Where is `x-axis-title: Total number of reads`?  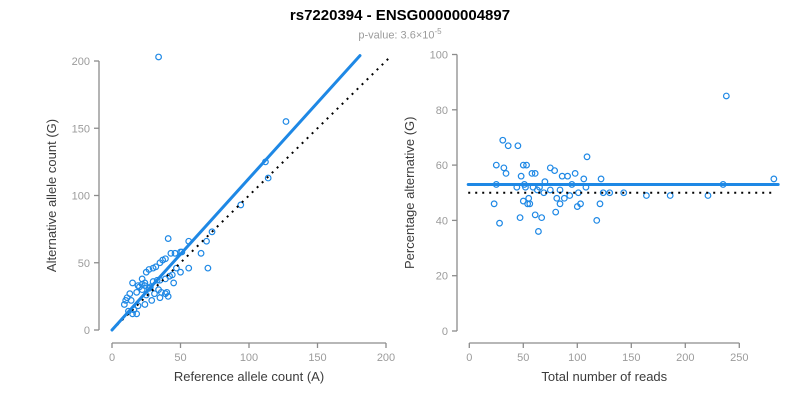 x-axis-title: Total number of reads is located at coordinates (604, 376).